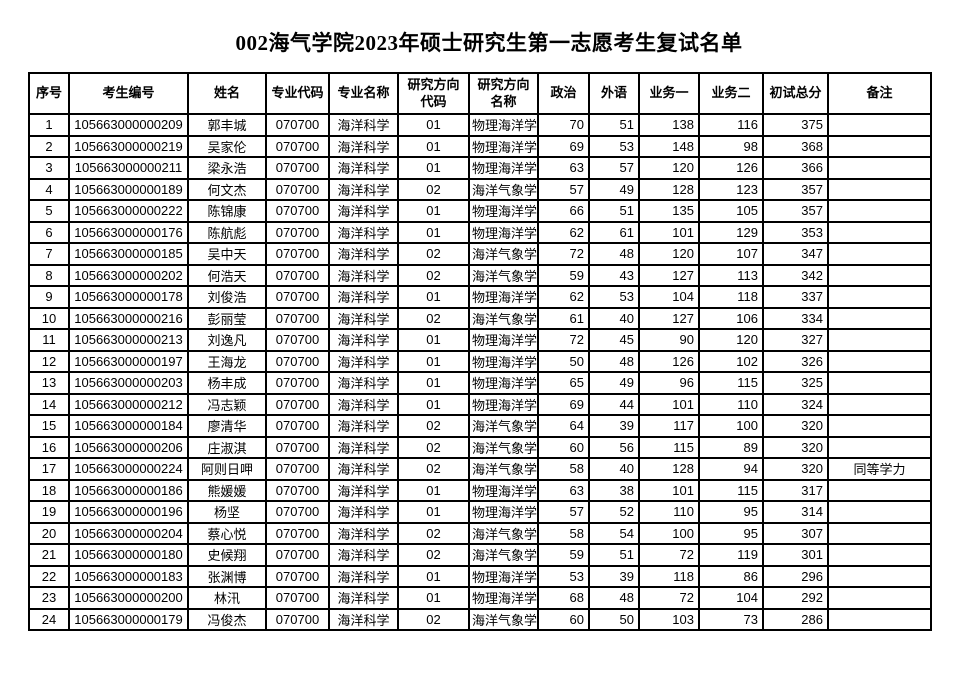 Image resolution: width=978 pixels, height=678 pixels. I want to click on cell-index: 15, so click(49, 426).